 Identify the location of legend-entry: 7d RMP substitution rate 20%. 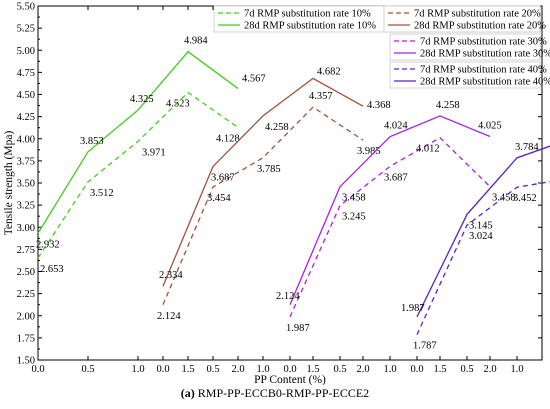
(477, 14).